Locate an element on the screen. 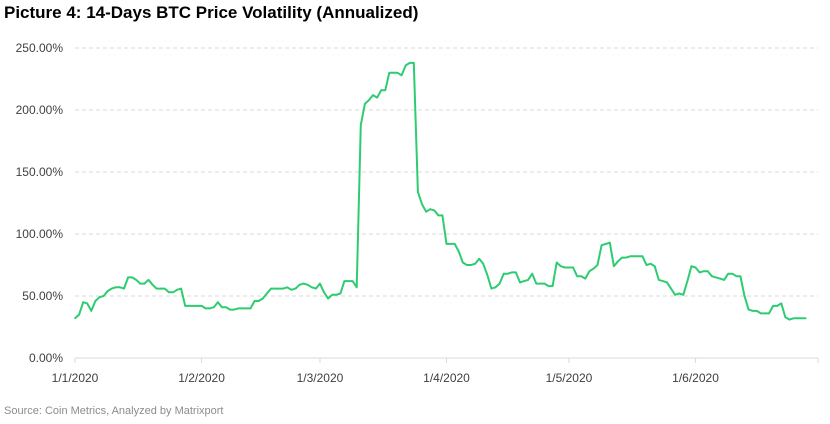 Image resolution: width=830 pixels, height=424 pixels. x-tick-label: 1/5/2020 is located at coordinates (569, 378).